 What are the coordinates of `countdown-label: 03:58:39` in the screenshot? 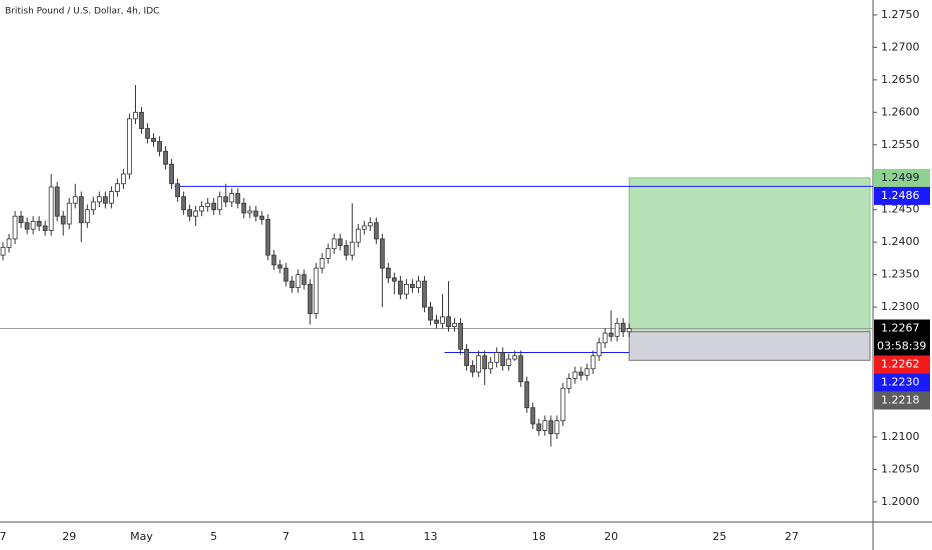 It's located at (901, 346).